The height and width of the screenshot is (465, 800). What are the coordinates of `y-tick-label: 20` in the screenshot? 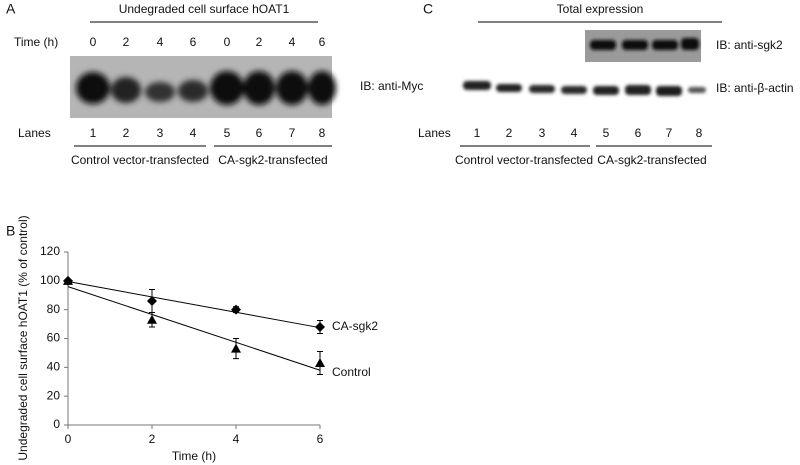 It's located at (54, 395).